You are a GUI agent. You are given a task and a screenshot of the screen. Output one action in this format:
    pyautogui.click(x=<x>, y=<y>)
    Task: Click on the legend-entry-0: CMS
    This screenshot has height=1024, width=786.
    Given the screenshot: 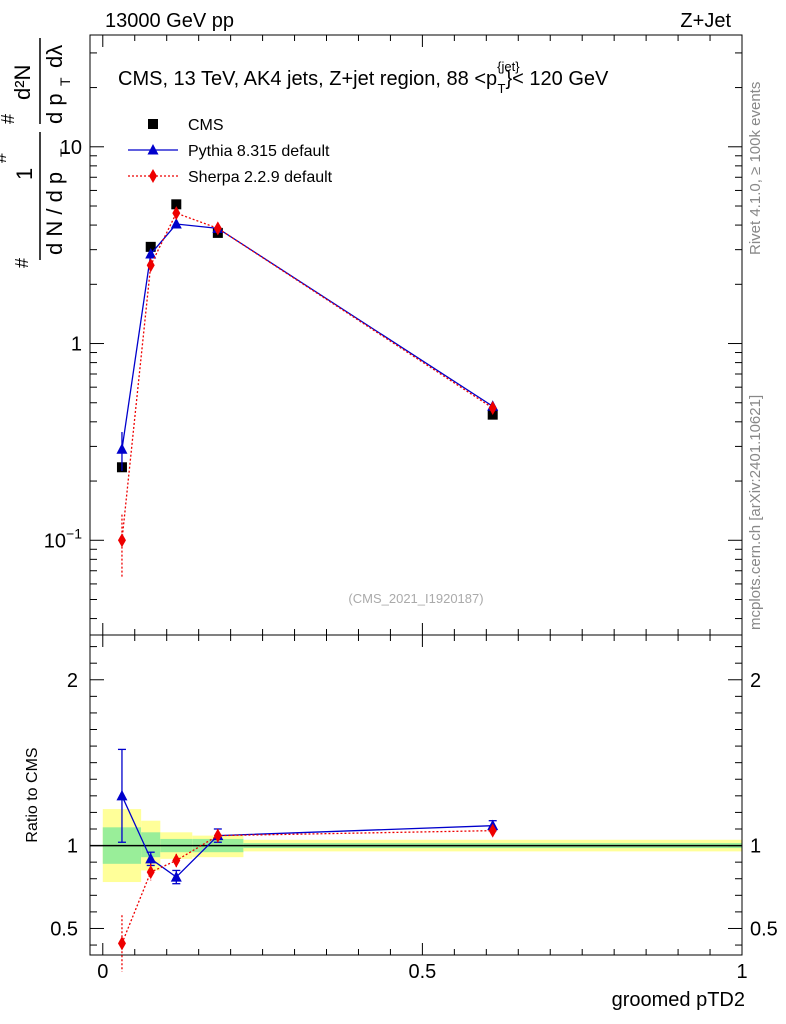 What is the action you would take?
    pyautogui.click(x=186, y=125)
    